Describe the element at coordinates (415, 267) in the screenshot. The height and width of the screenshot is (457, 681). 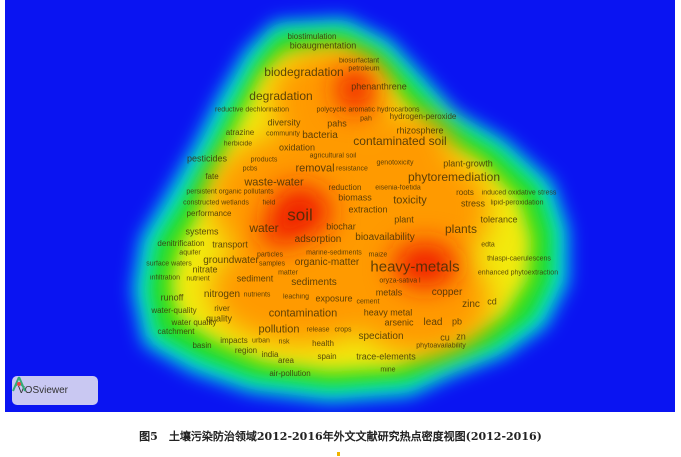
I see `term-label: heavy-metals` at that location.